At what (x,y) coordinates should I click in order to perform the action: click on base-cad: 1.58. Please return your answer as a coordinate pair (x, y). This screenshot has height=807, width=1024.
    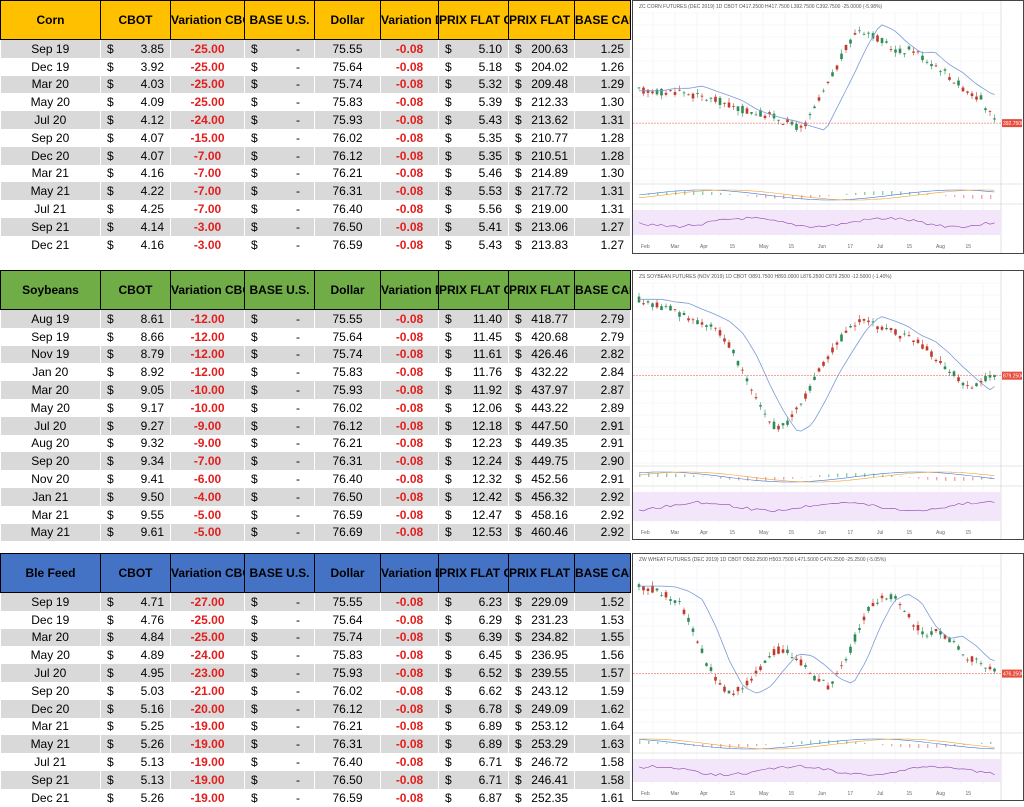
    Looking at the image, I should click on (603, 762).